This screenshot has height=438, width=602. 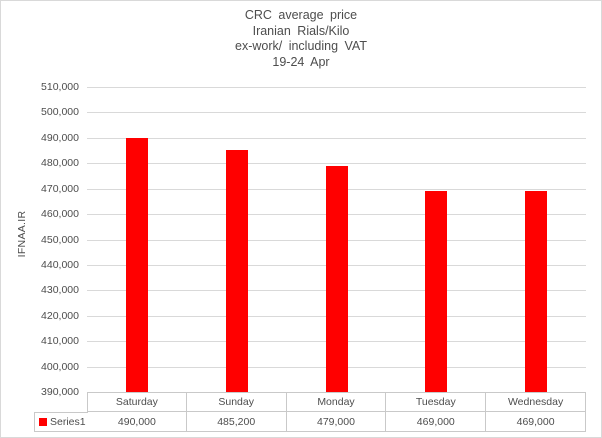 I want to click on bar-sunday, so click(x=236, y=271).